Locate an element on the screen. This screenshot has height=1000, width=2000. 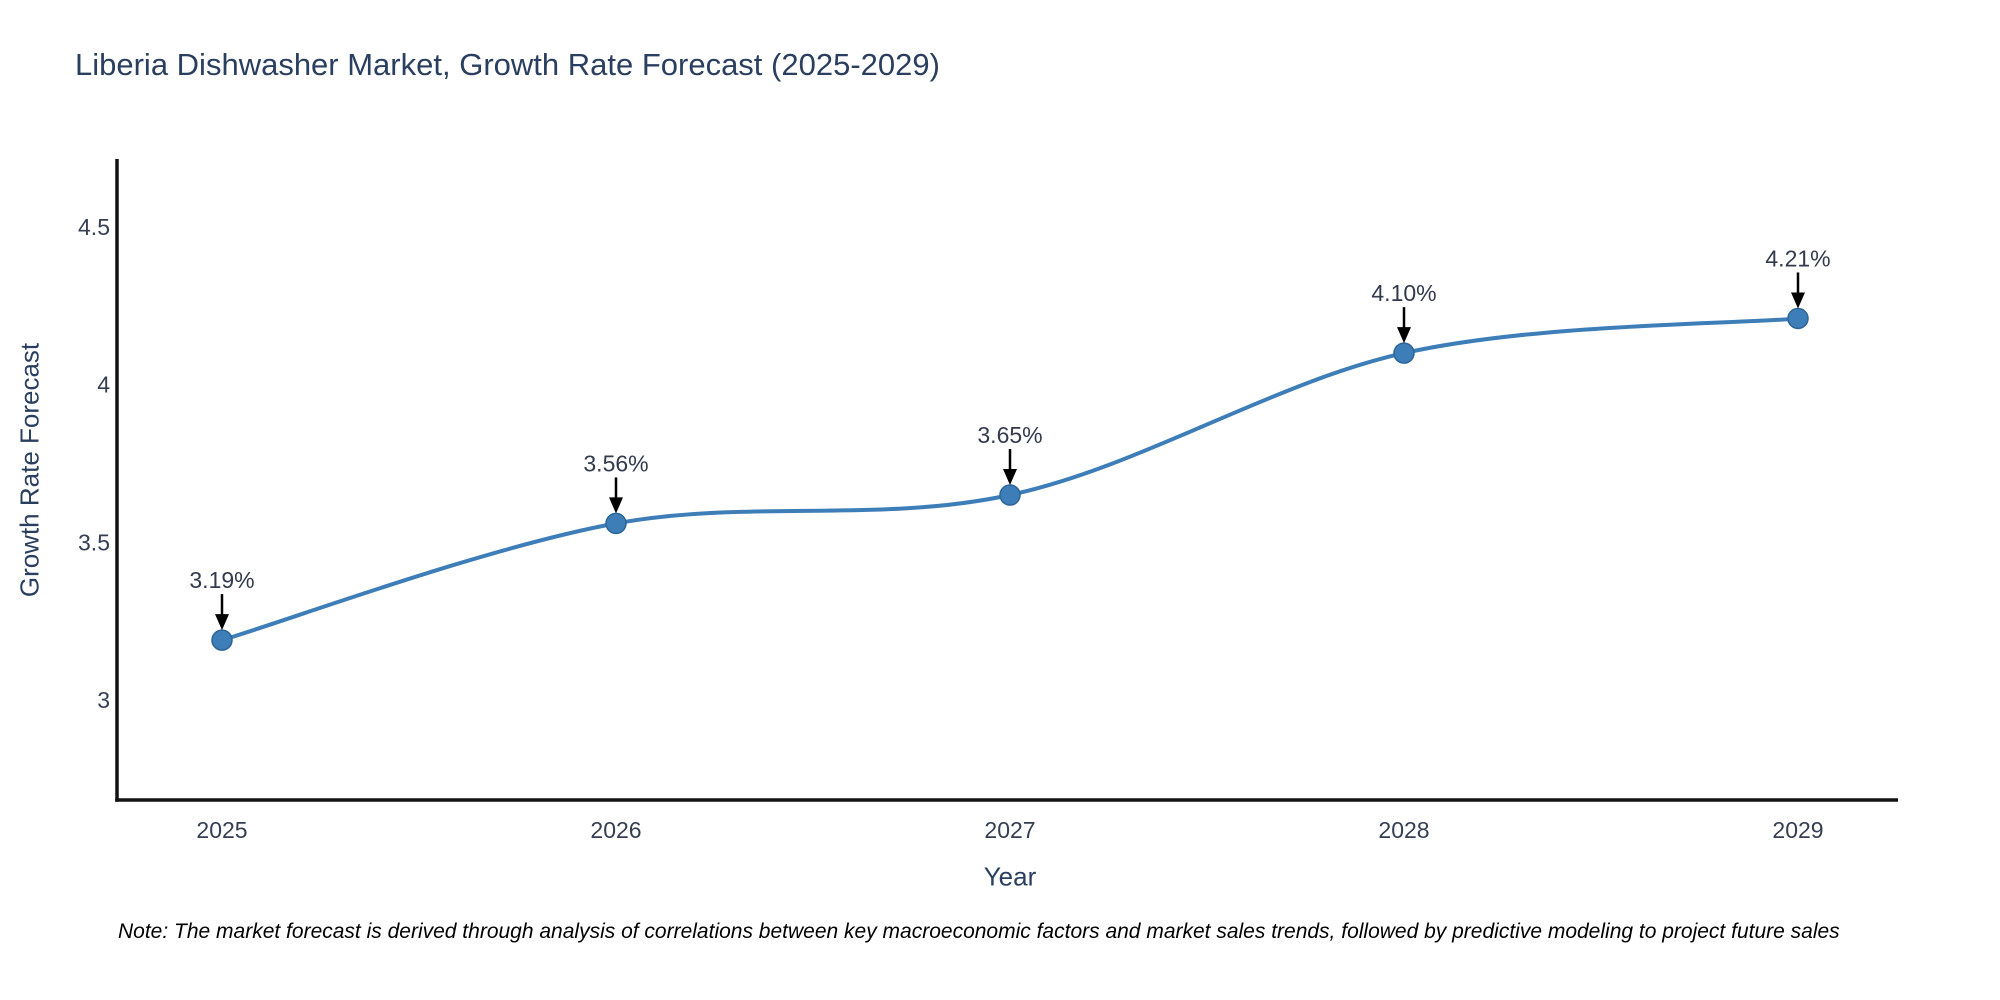
y-tick-label: 3 is located at coordinates (103, 700).